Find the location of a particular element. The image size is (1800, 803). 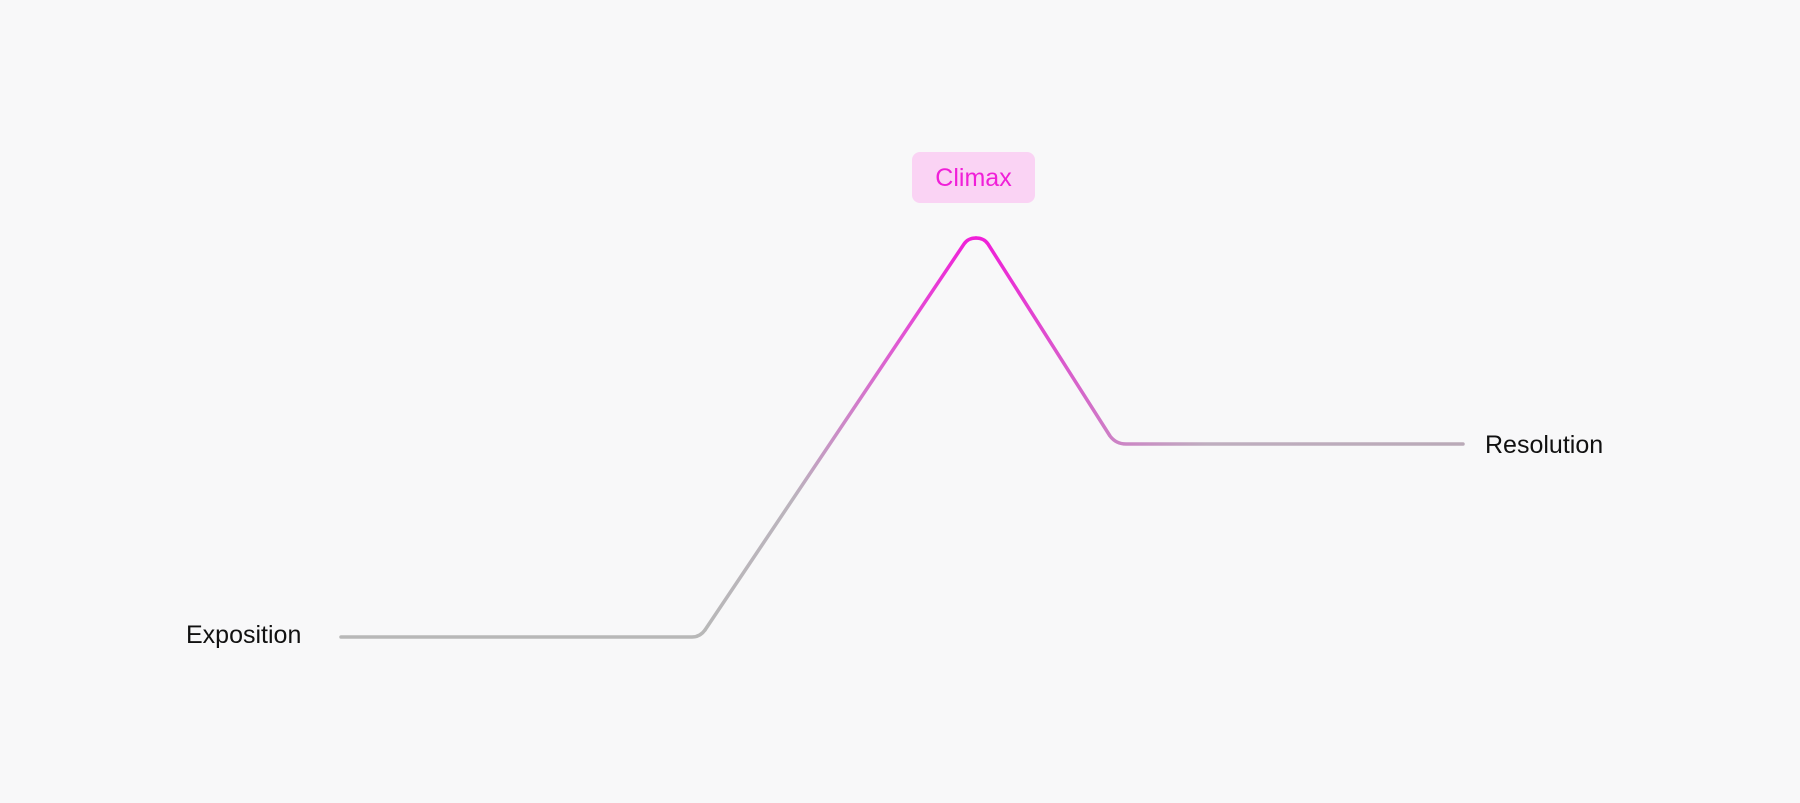

exposition-line is located at coordinates (523, 633).